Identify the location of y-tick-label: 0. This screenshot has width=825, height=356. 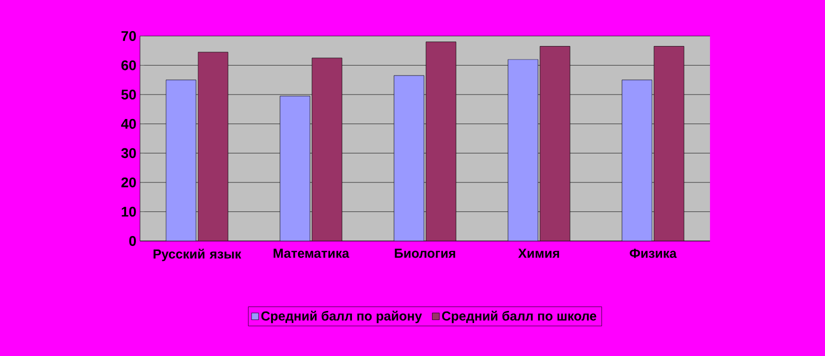
(132, 241).